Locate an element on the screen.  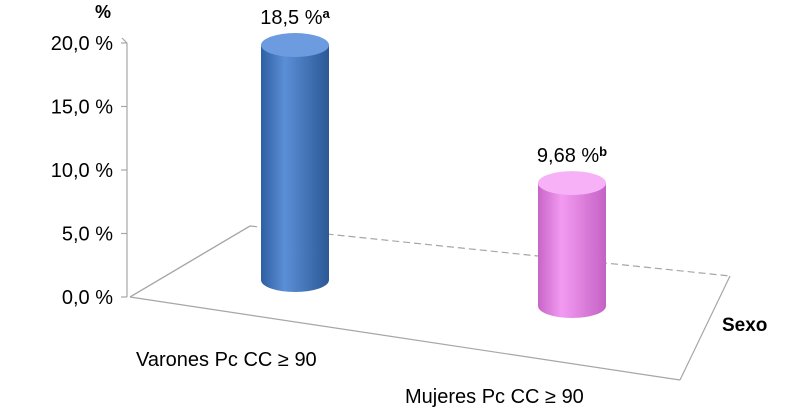
data-label-1: 9,68 %b is located at coordinates (572, 155).